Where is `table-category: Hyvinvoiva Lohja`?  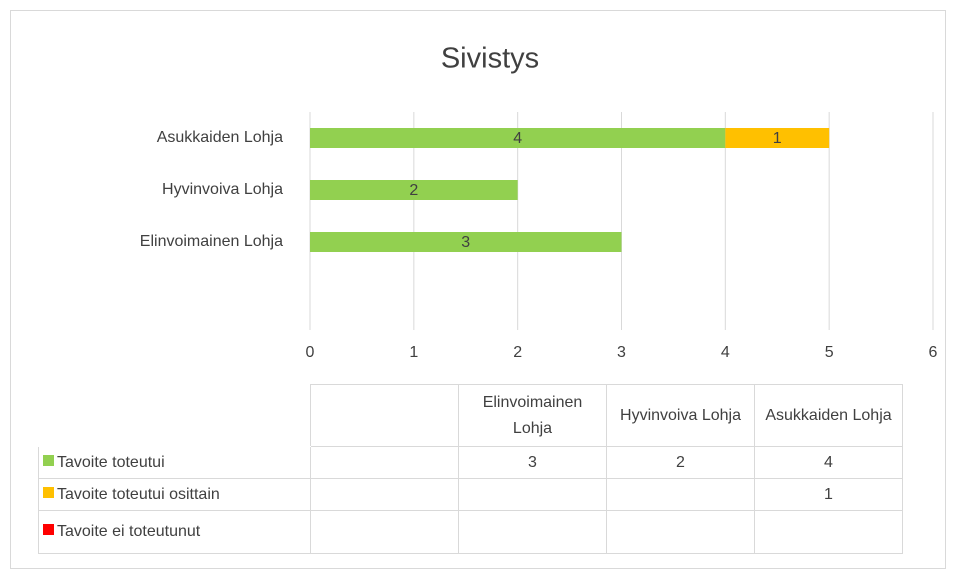
table-category: Hyvinvoiva Lohja is located at coordinates (680, 415).